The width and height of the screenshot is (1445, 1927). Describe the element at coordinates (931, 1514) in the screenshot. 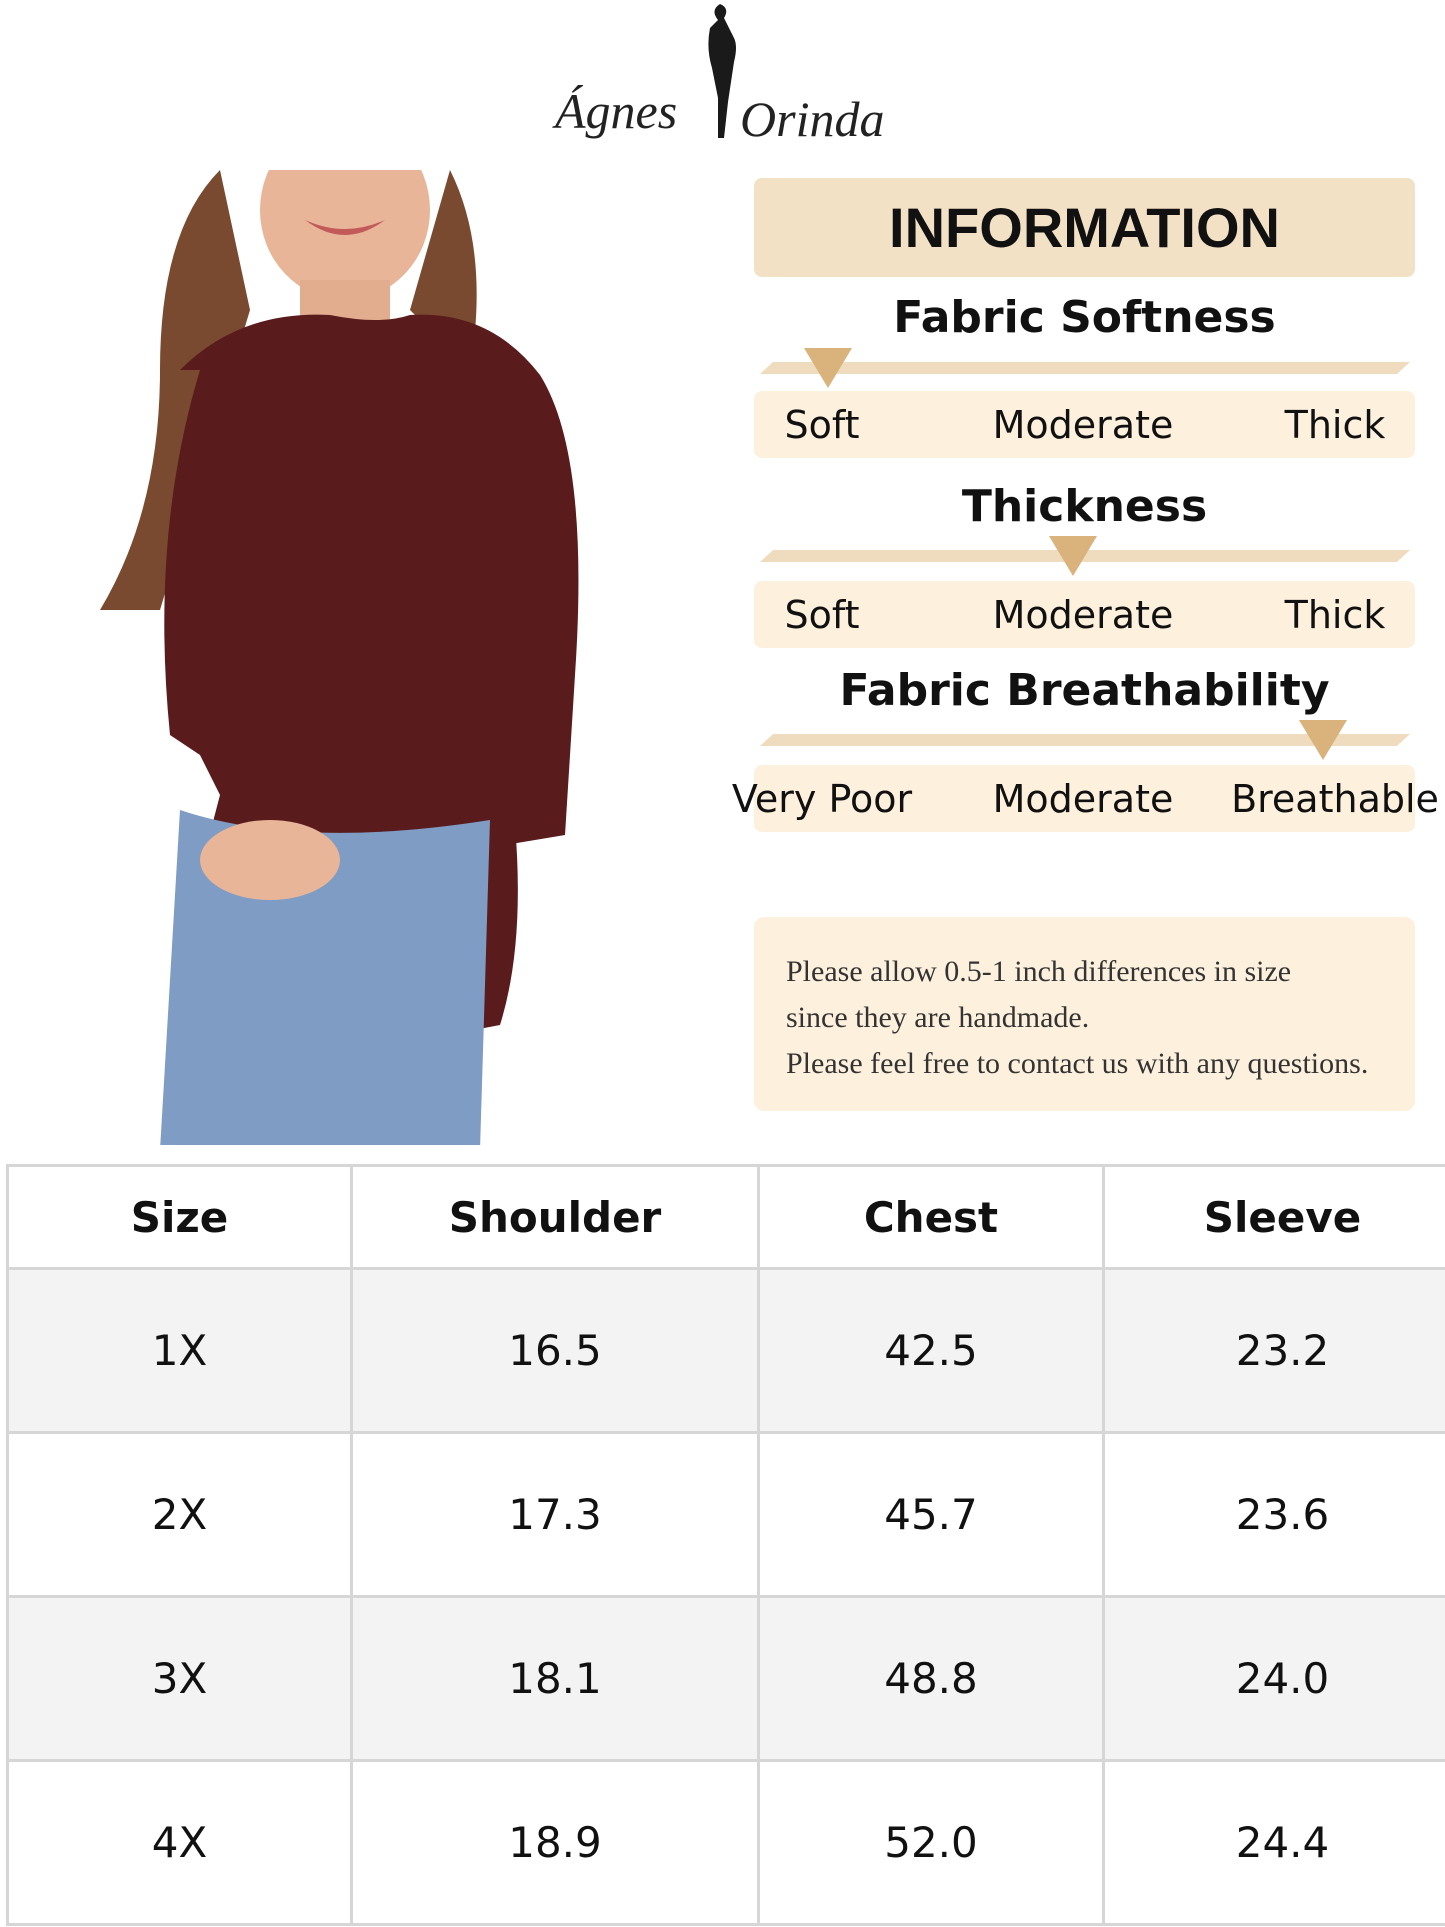

I see `table-cell: 45.7` at that location.